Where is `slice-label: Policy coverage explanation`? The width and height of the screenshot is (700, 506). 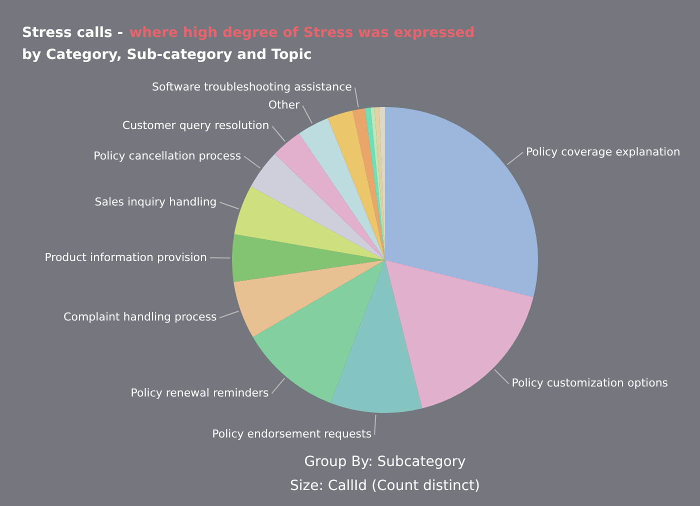
slice-label: Policy coverage explanation is located at coordinates (603, 151).